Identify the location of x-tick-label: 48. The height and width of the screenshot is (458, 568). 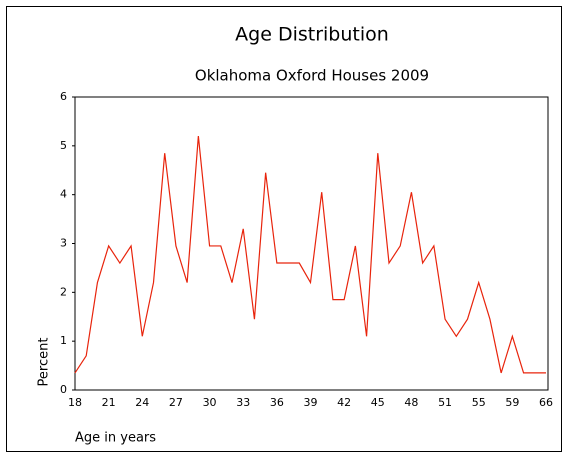
(411, 402).